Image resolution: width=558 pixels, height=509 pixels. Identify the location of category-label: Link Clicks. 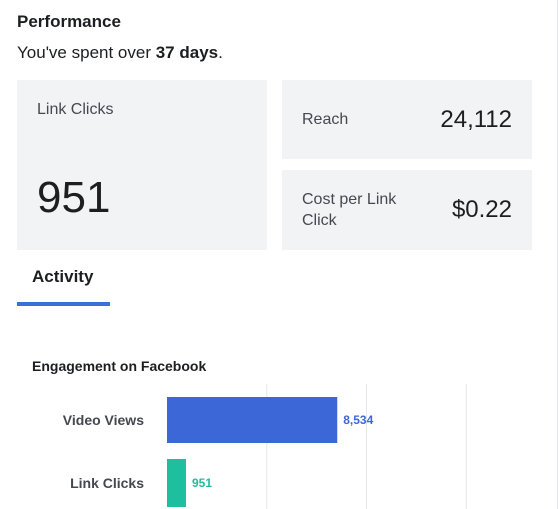
(107, 483).